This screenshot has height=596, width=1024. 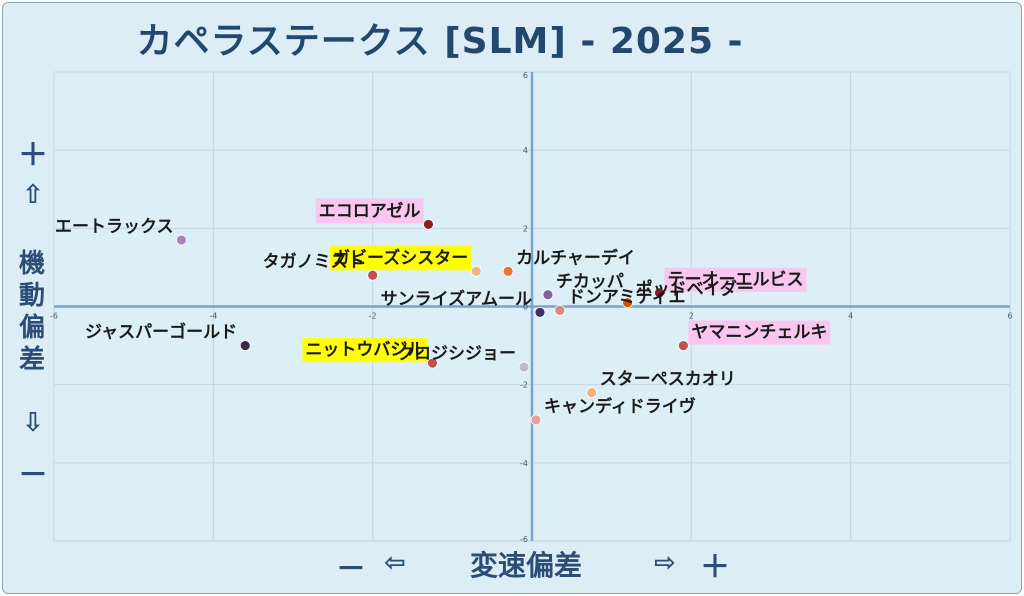 I want to click on point-label: ガビーズシスター, so click(x=400, y=257).